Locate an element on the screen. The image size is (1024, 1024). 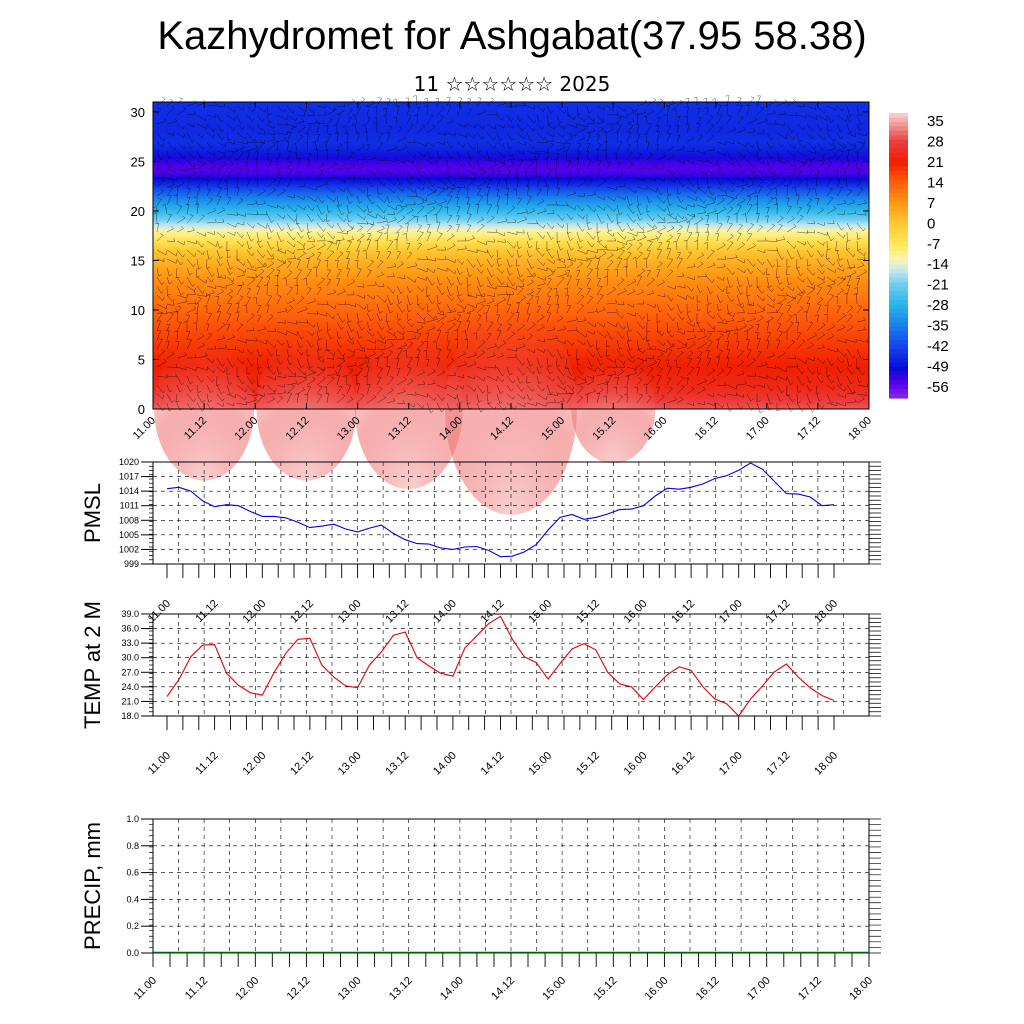
x-tick-label: 17.00 is located at coordinates (731, 612).